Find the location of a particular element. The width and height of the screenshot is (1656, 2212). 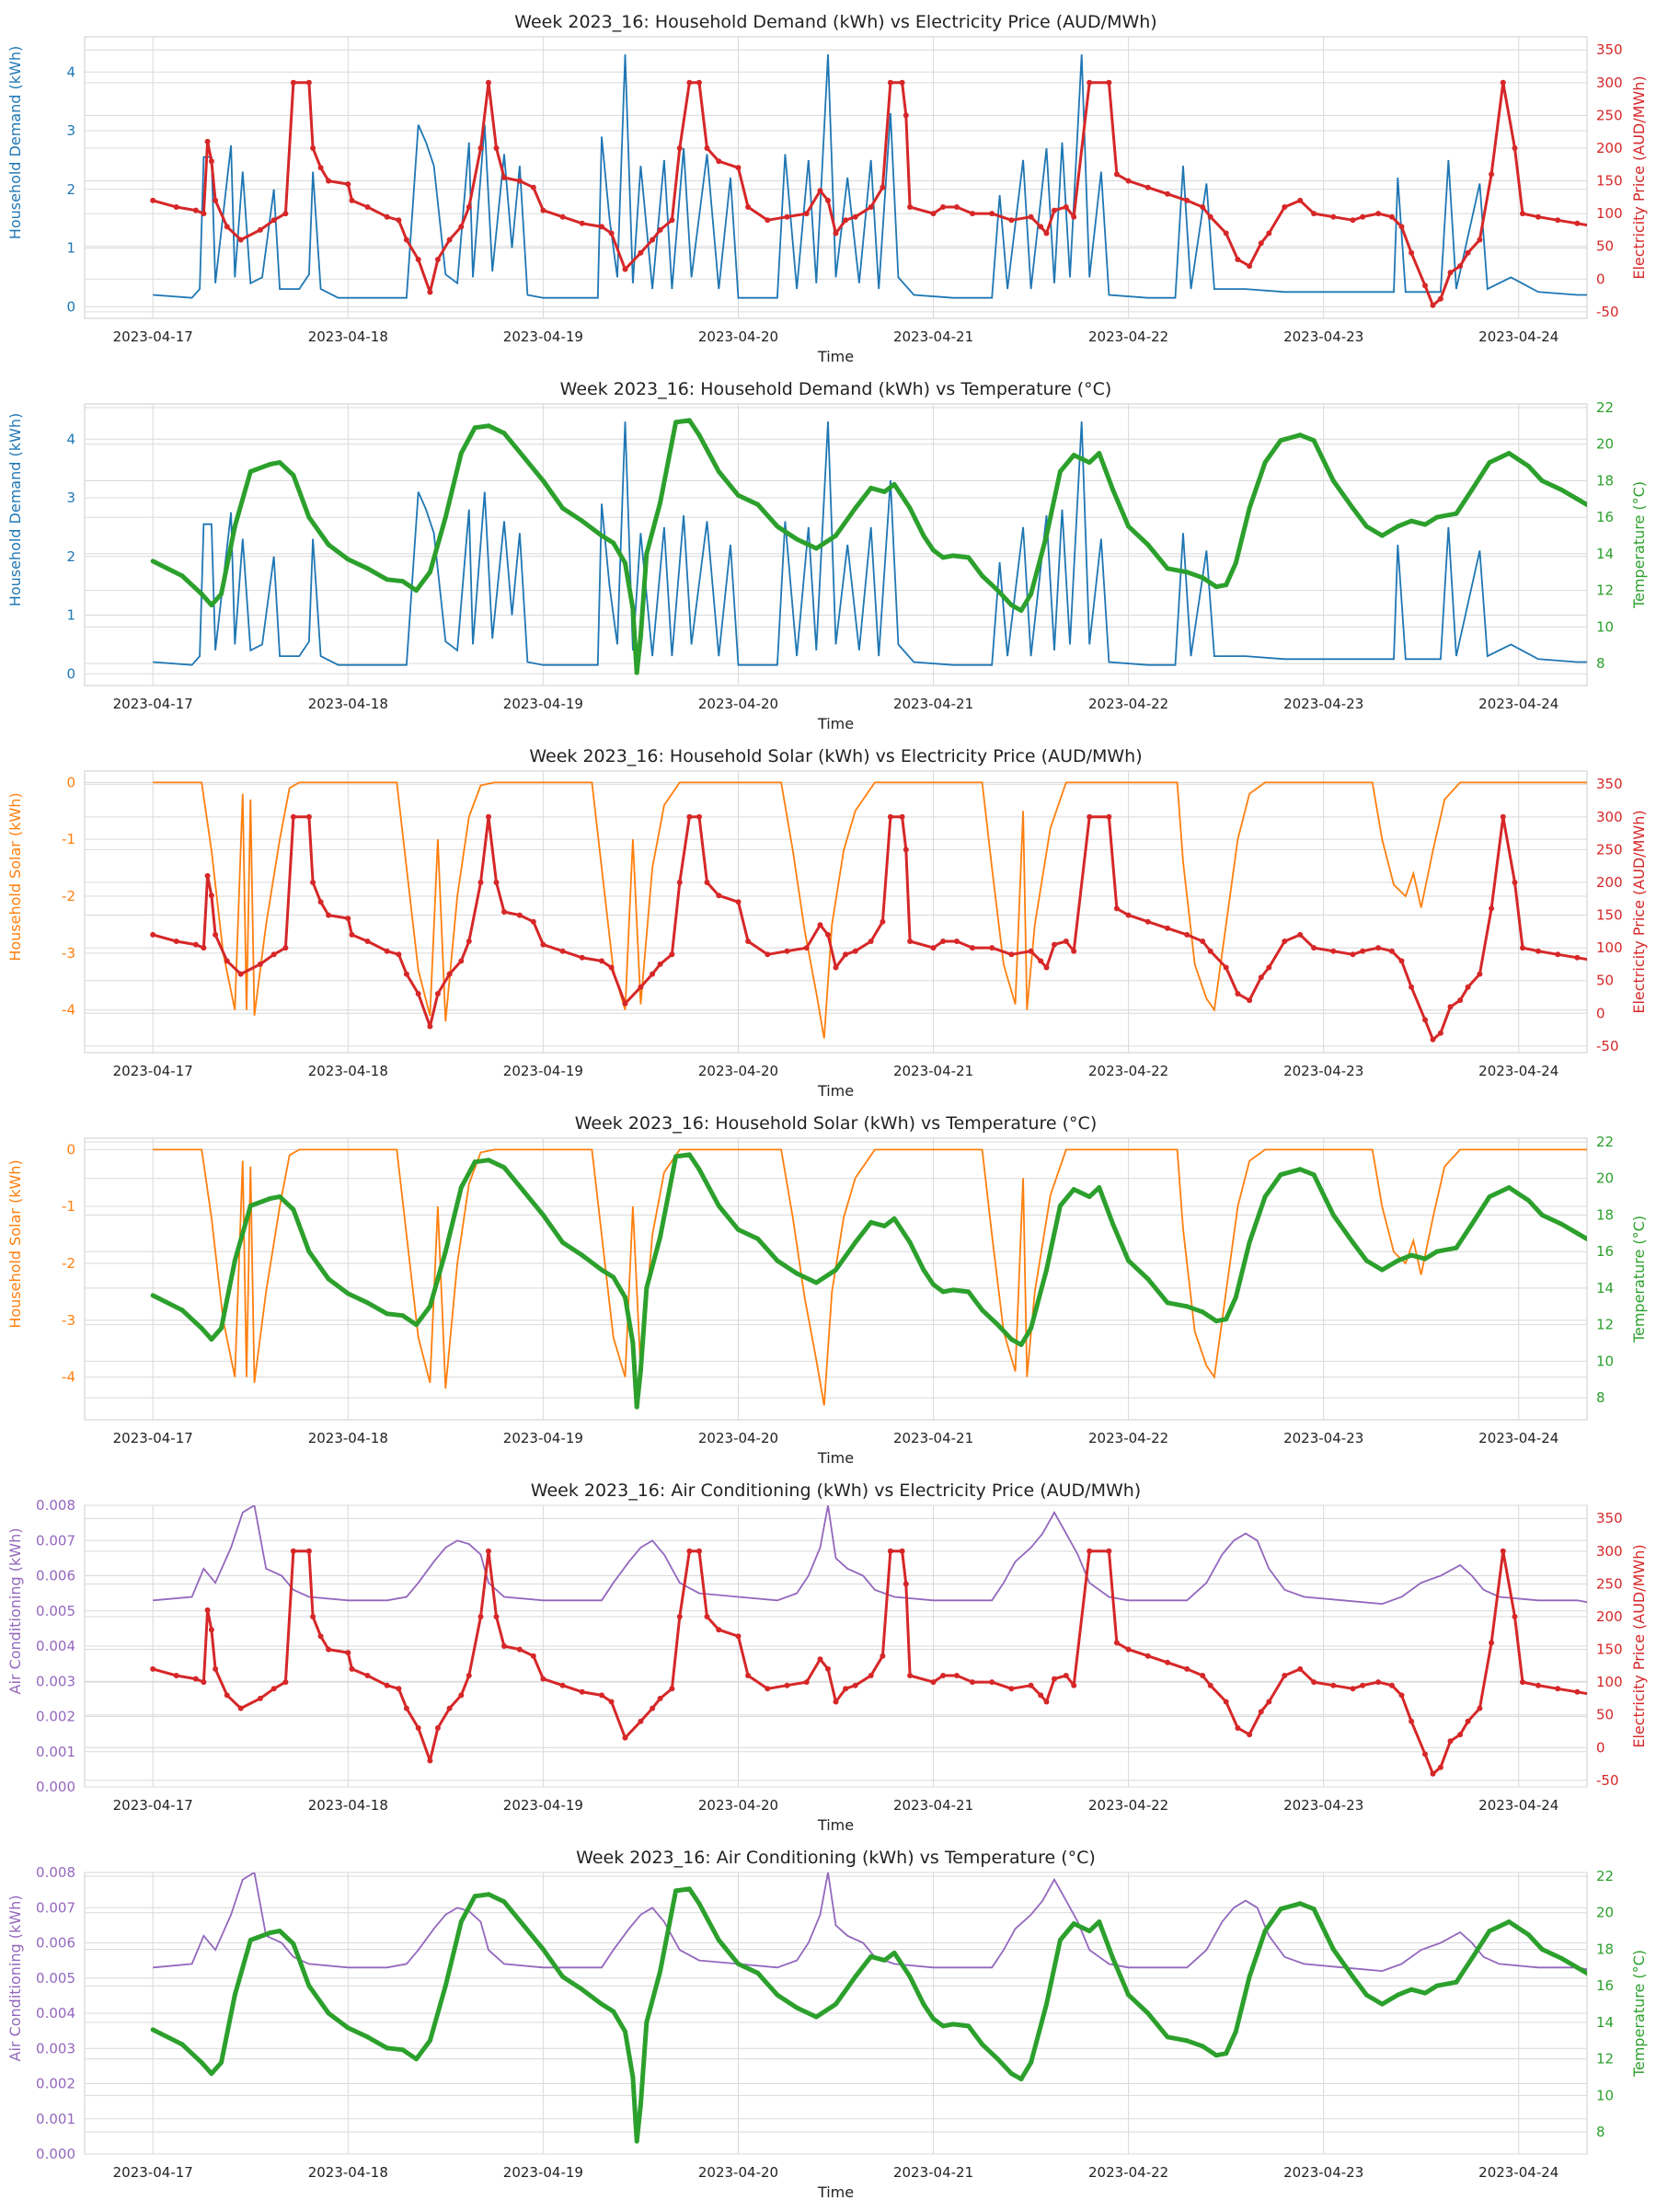

left-y-tick-label: 0.003 is located at coordinates (55, 1681).